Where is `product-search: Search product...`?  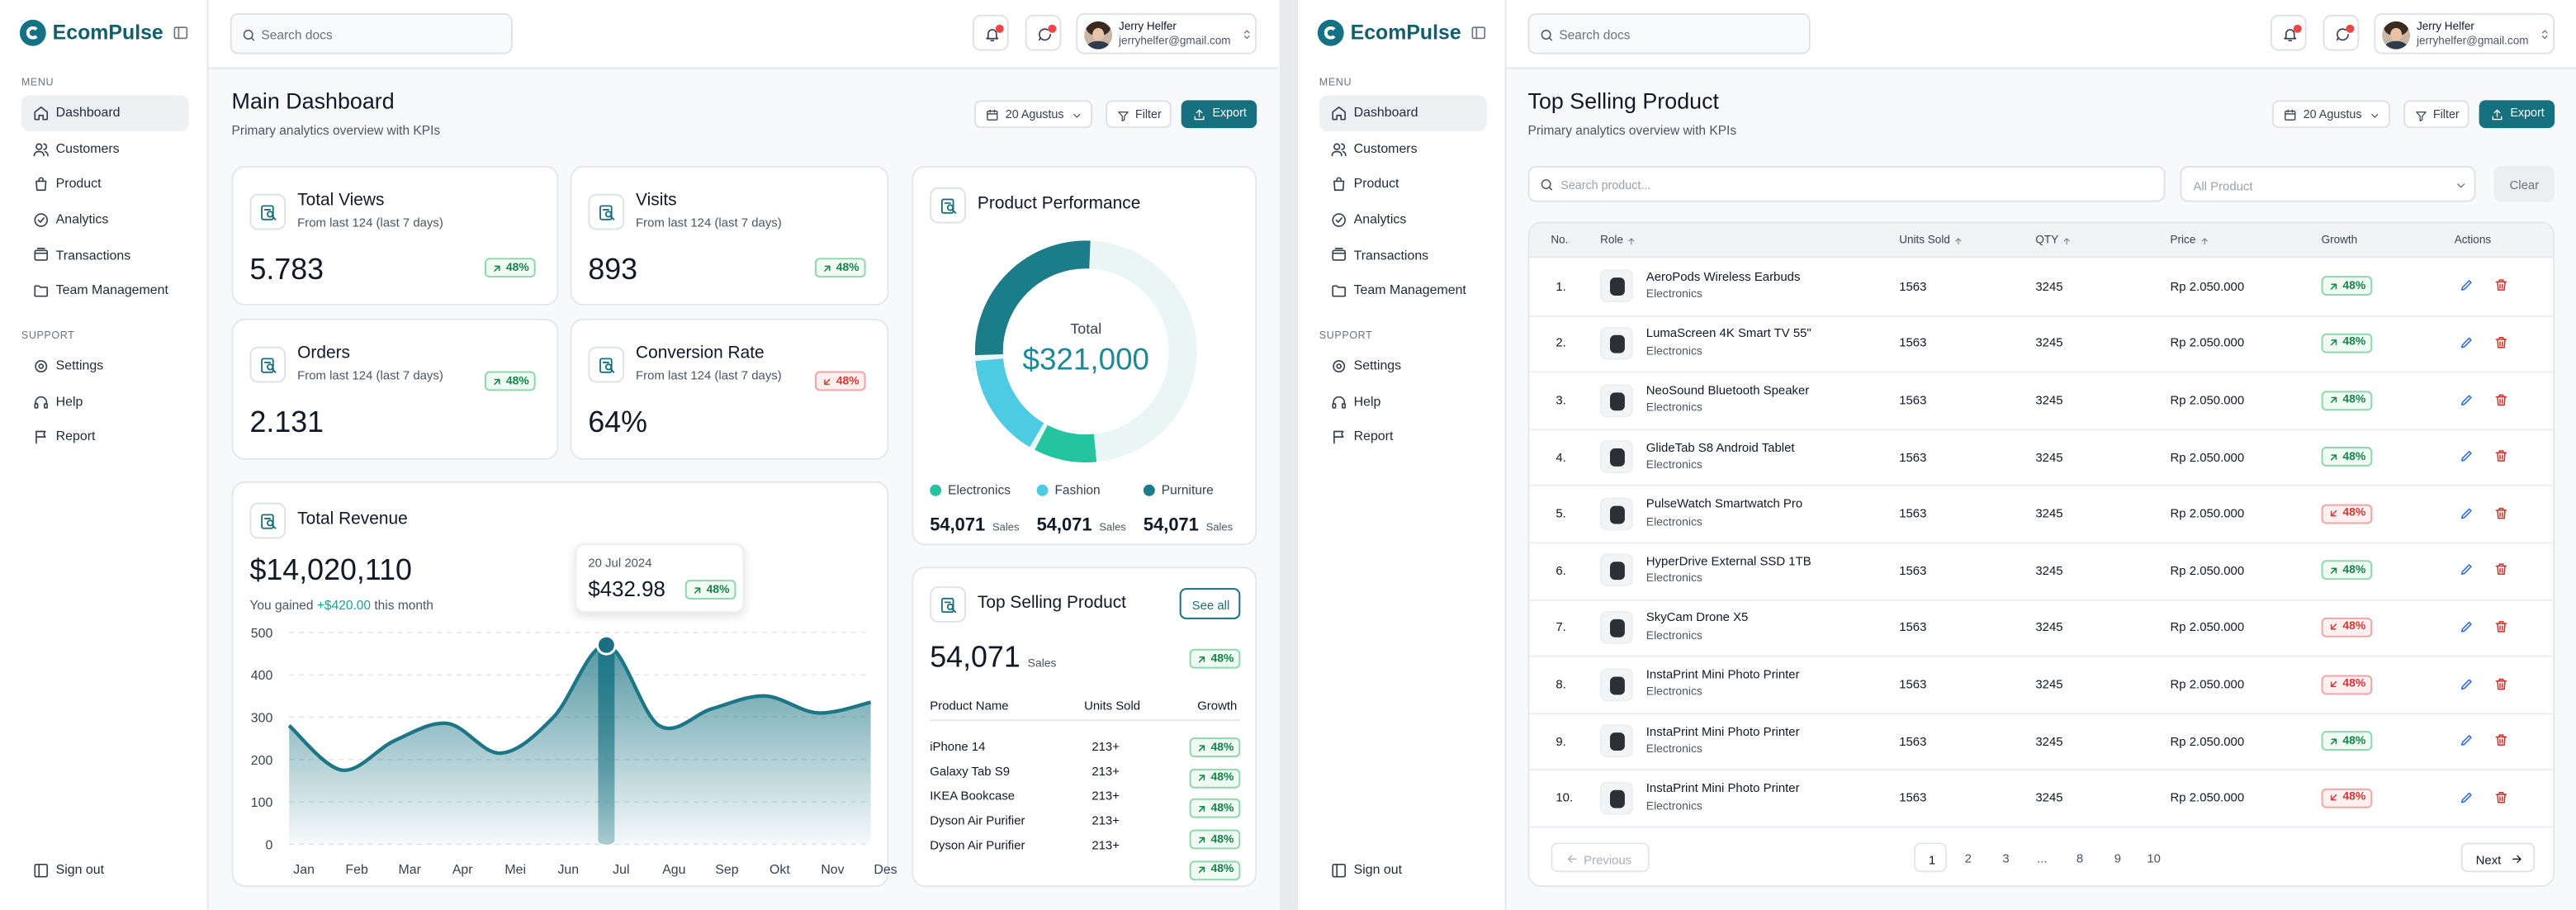
product-search: Search product... is located at coordinates (1846, 183).